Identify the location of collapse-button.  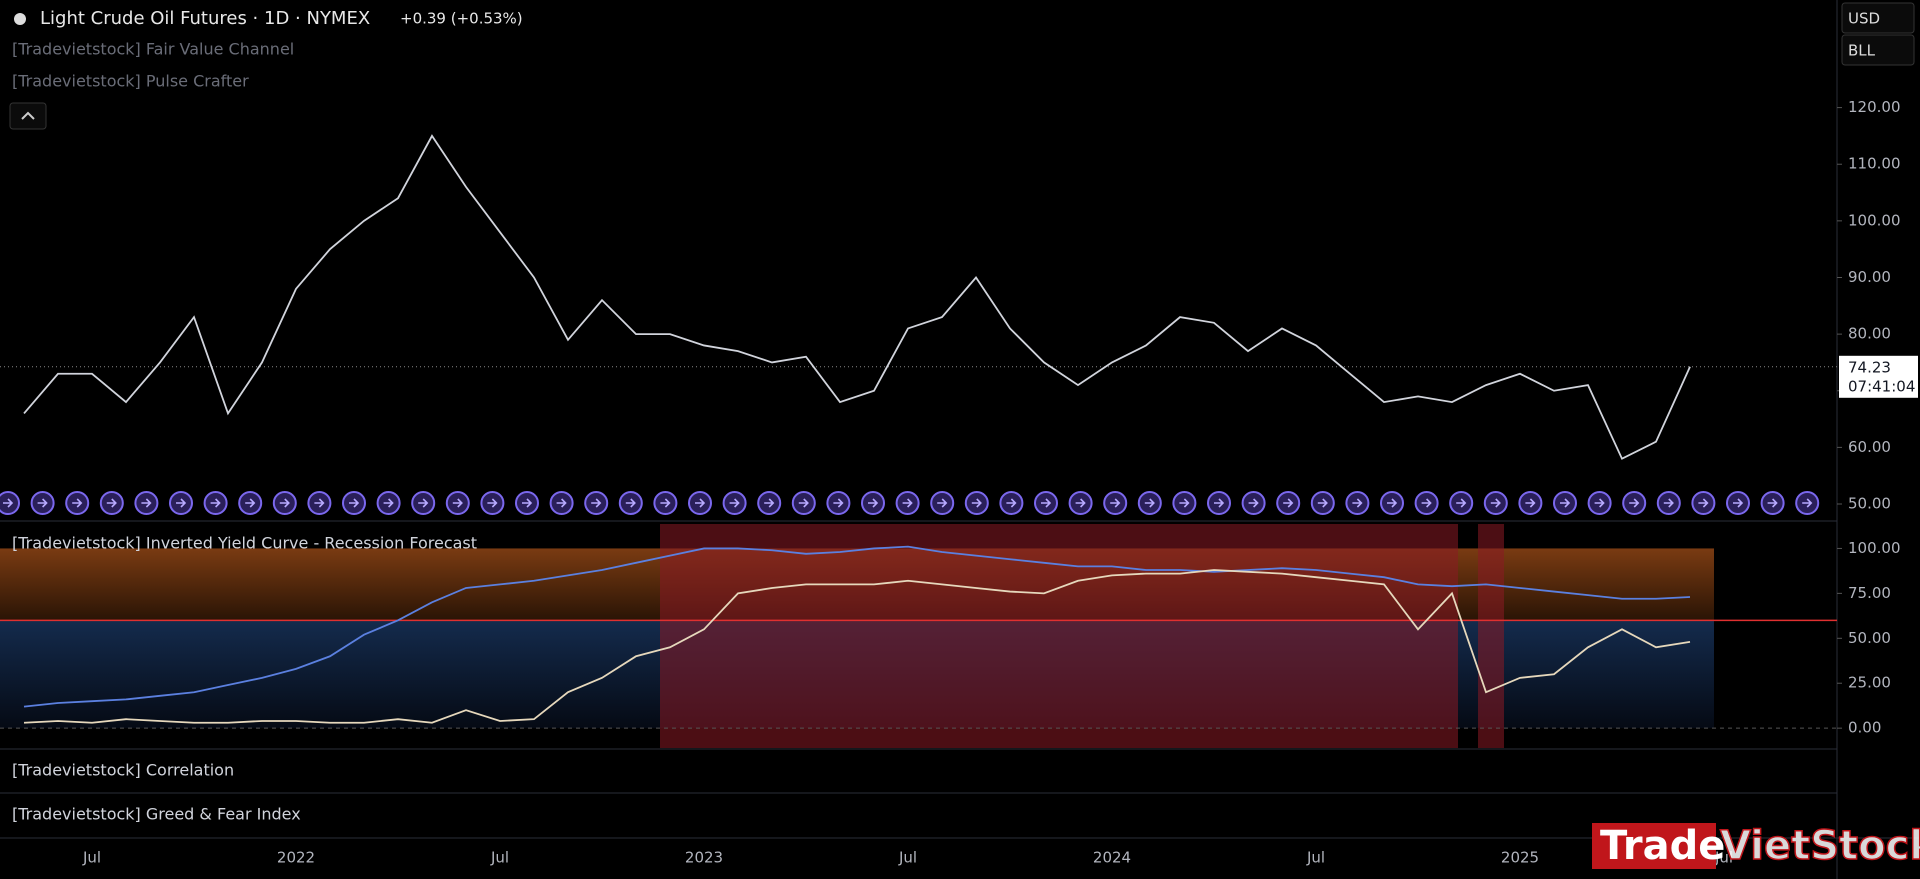
(28, 116).